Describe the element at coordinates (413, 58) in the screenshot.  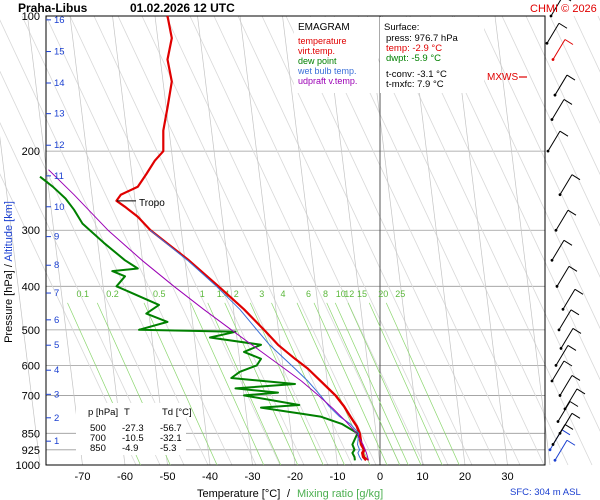
I see `surface-row: dwpt: -5.9 °C` at that location.